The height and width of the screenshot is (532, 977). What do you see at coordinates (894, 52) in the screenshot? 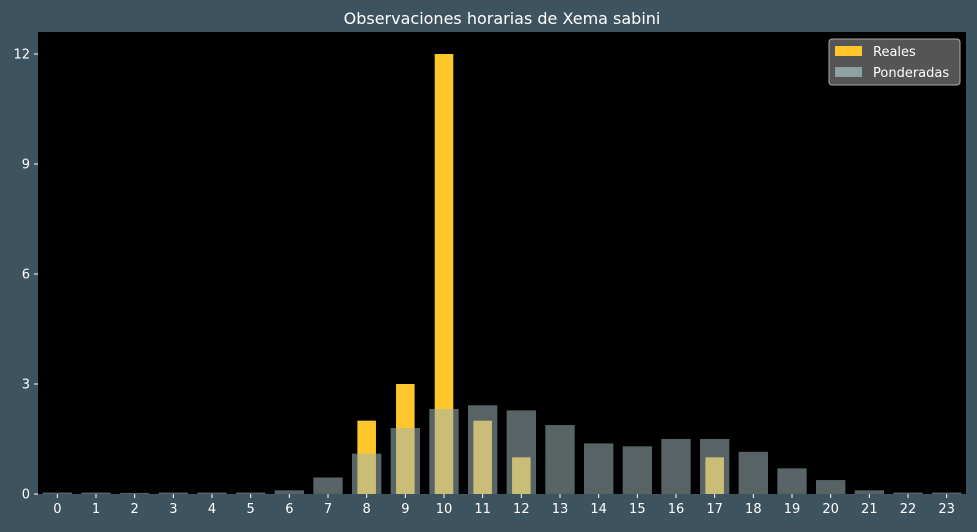
I see `legend-label-reales: Reales` at bounding box center [894, 52].